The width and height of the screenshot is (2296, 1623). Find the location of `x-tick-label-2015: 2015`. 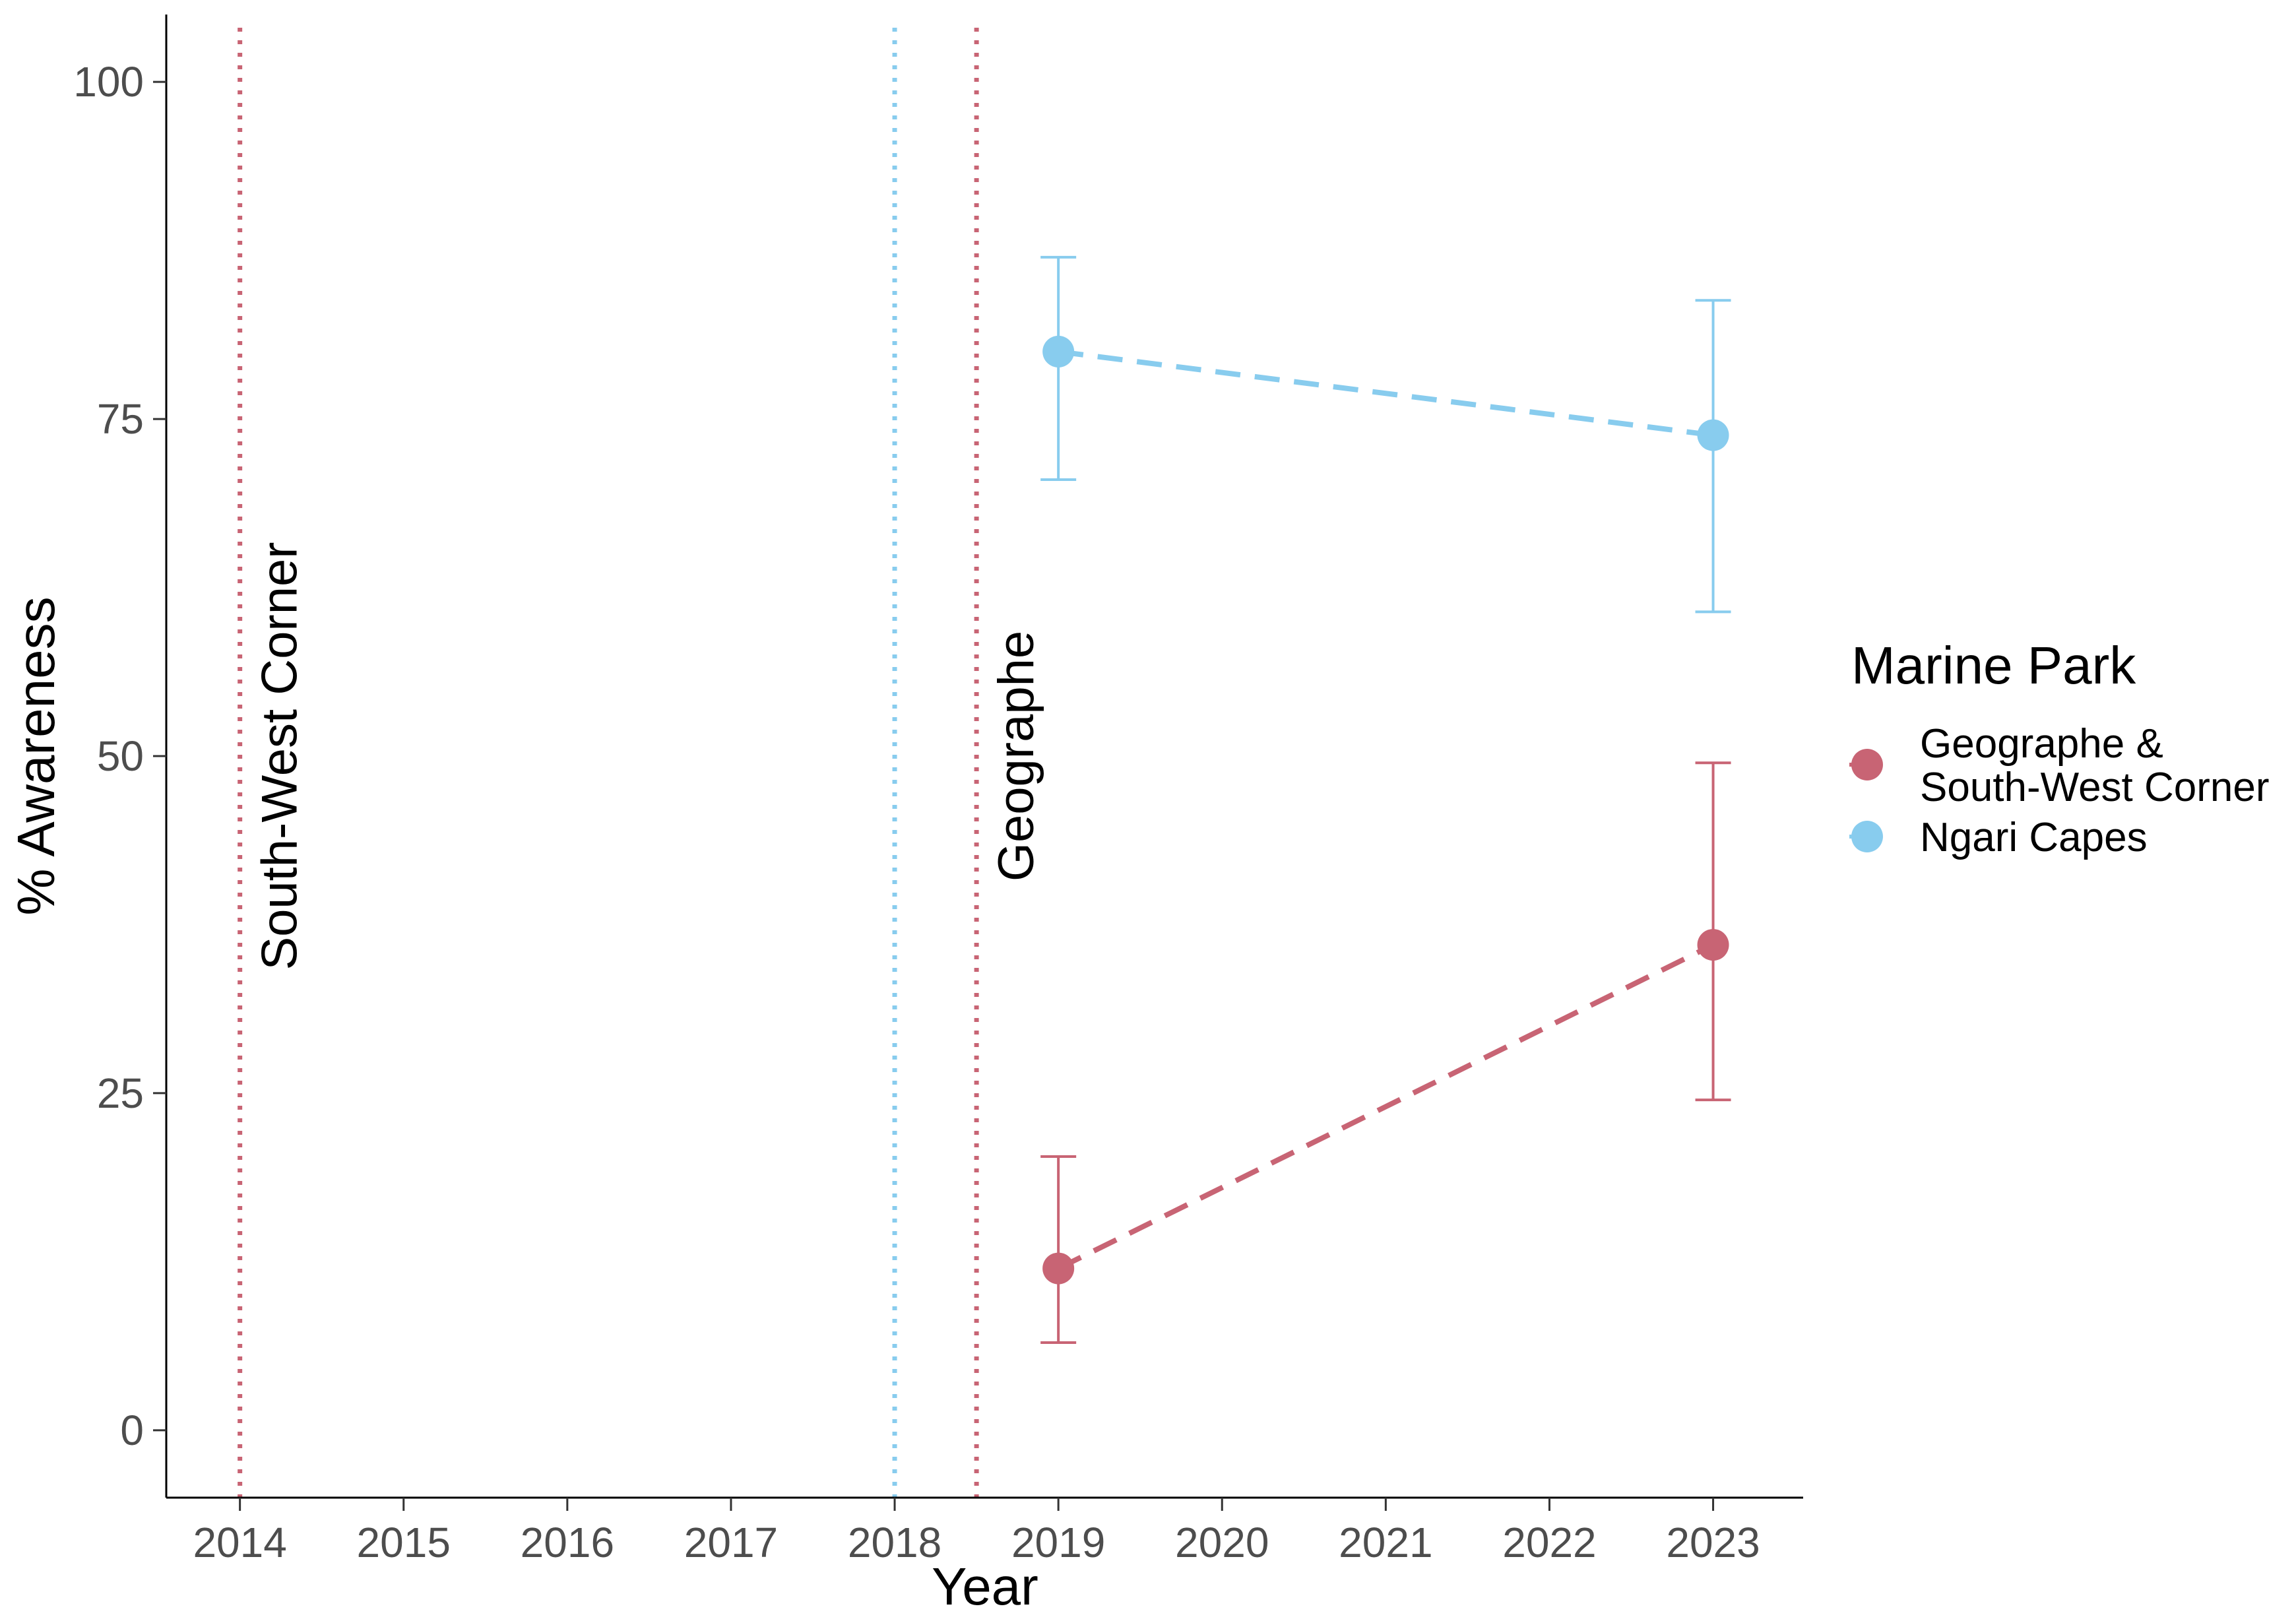

x-tick-label-2015: 2015 is located at coordinates (404, 1542).